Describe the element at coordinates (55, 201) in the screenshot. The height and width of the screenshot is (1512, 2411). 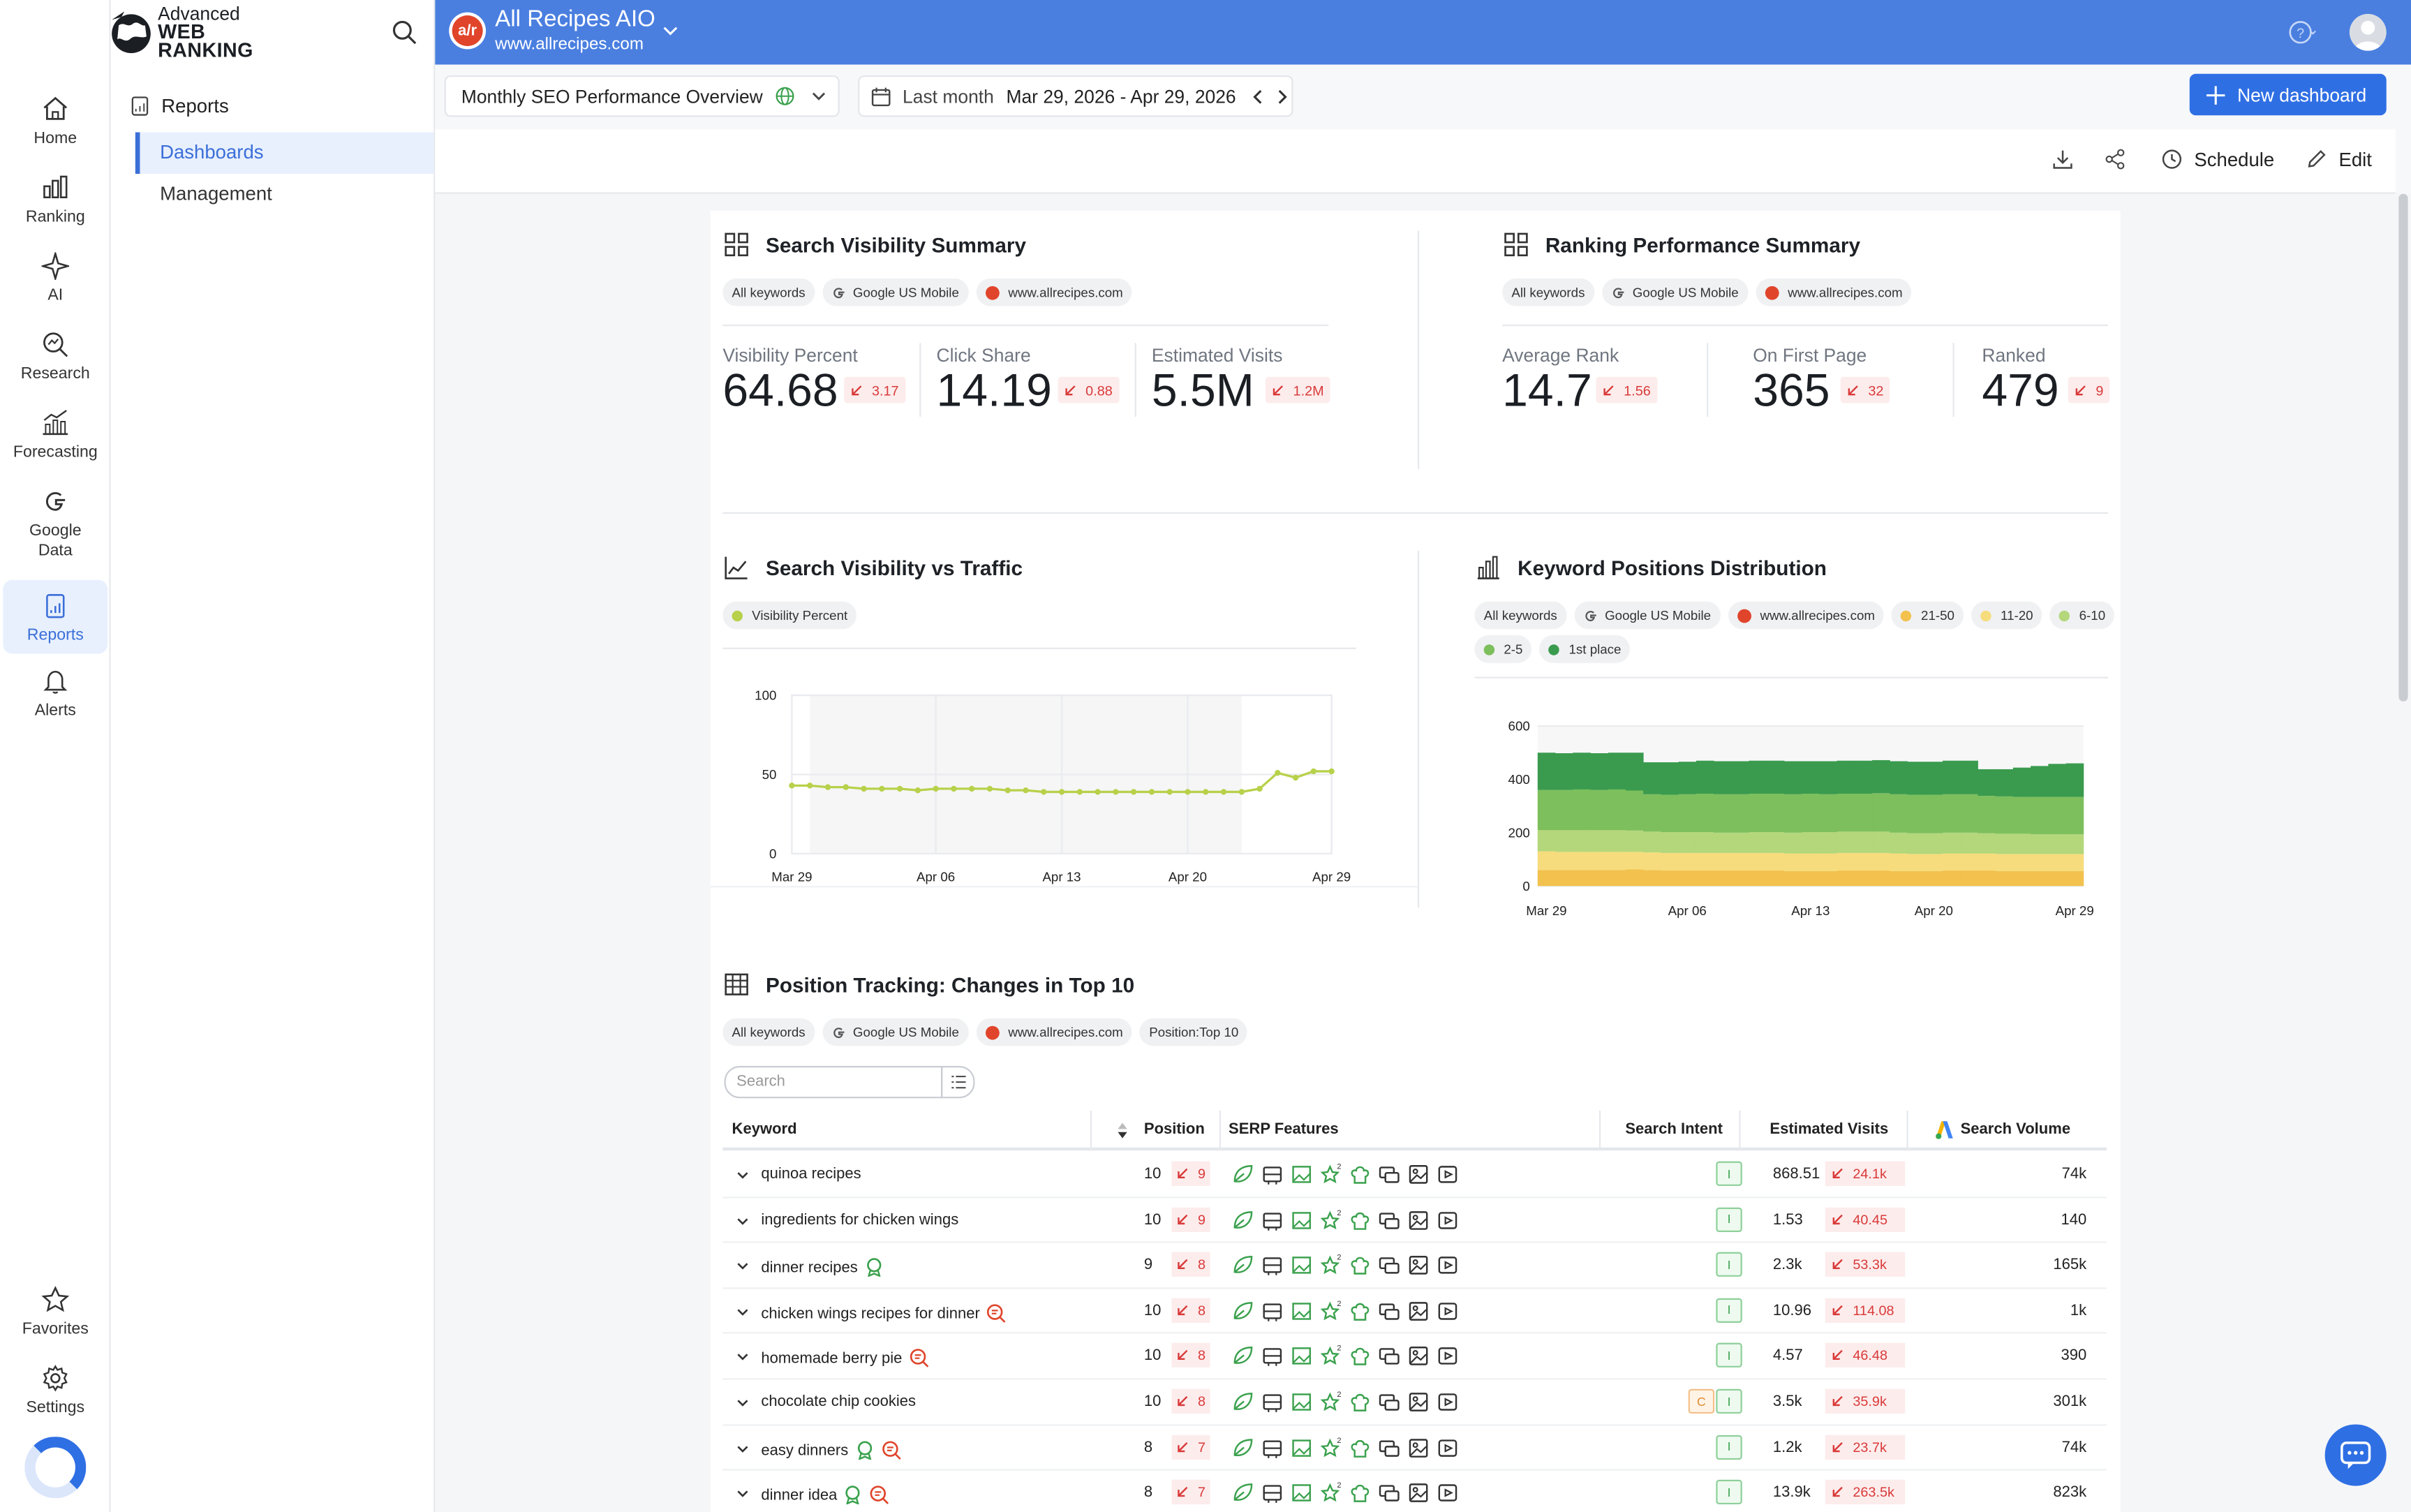
I see `nav-item-ranking: Ranking` at that location.